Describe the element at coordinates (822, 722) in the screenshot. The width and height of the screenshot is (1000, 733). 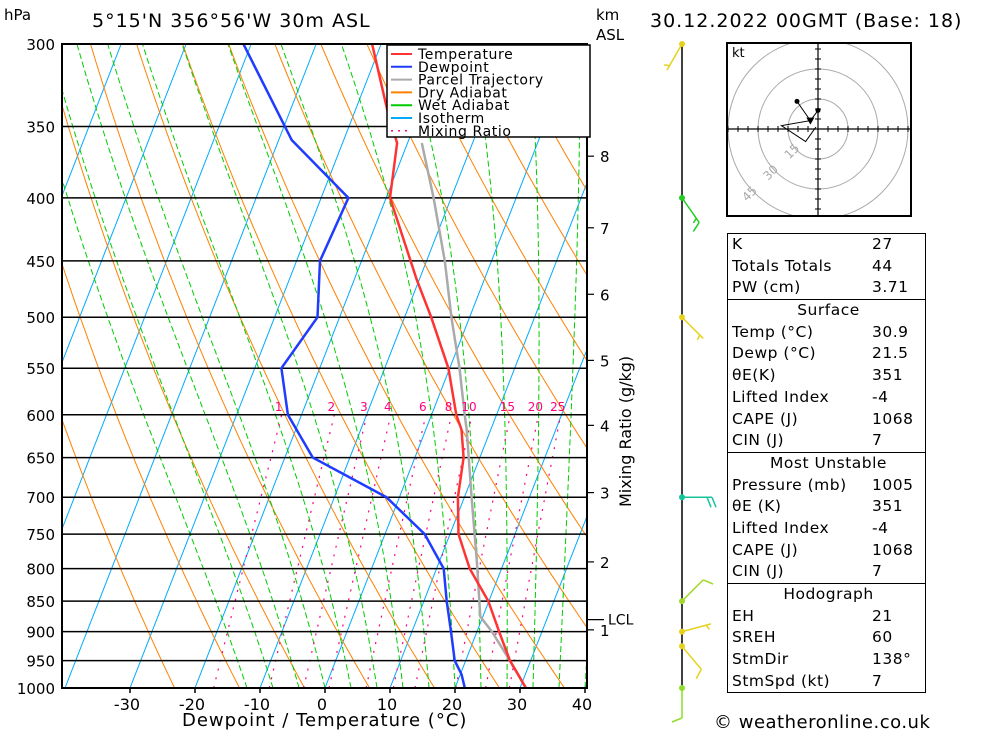
I see `copyright-footer: © weatheronline.co.uk` at that location.